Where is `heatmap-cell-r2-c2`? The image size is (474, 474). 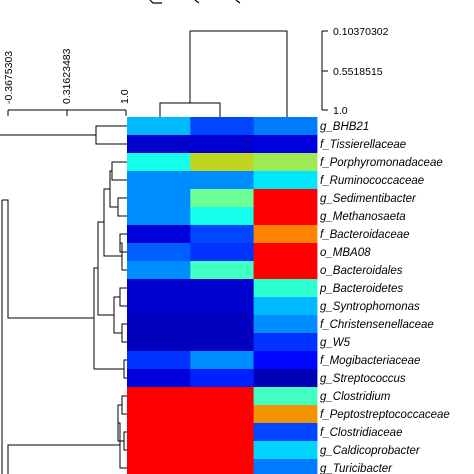
heatmap-cell-r2-c2 is located at coordinates (285, 162).